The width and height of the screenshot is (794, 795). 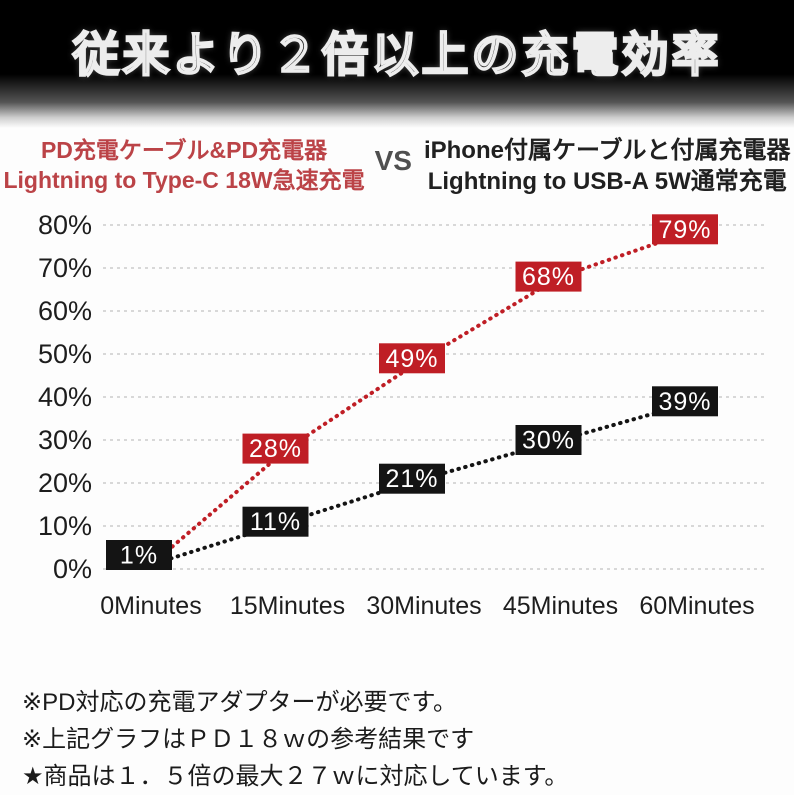 What do you see at coordinates (65, 354) in the screenshot?
I see `y-tick-label: 50%` at bounding box center [65, 354].